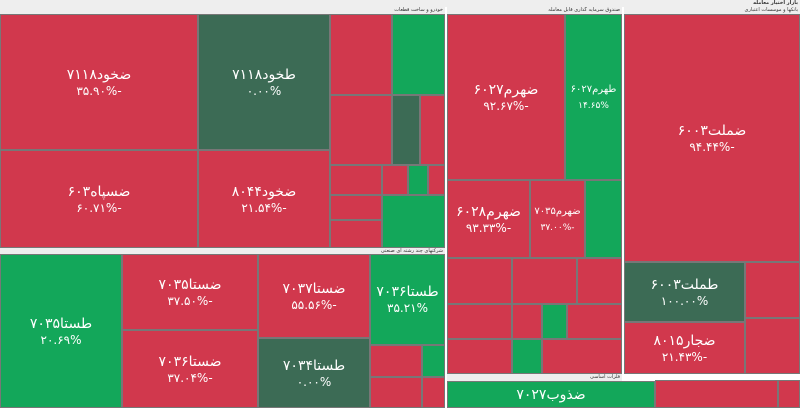 The height and width of the screenshot is (408, 800). I want to click on tile-value: -۶۰.۷۱%, so click(99, 207).